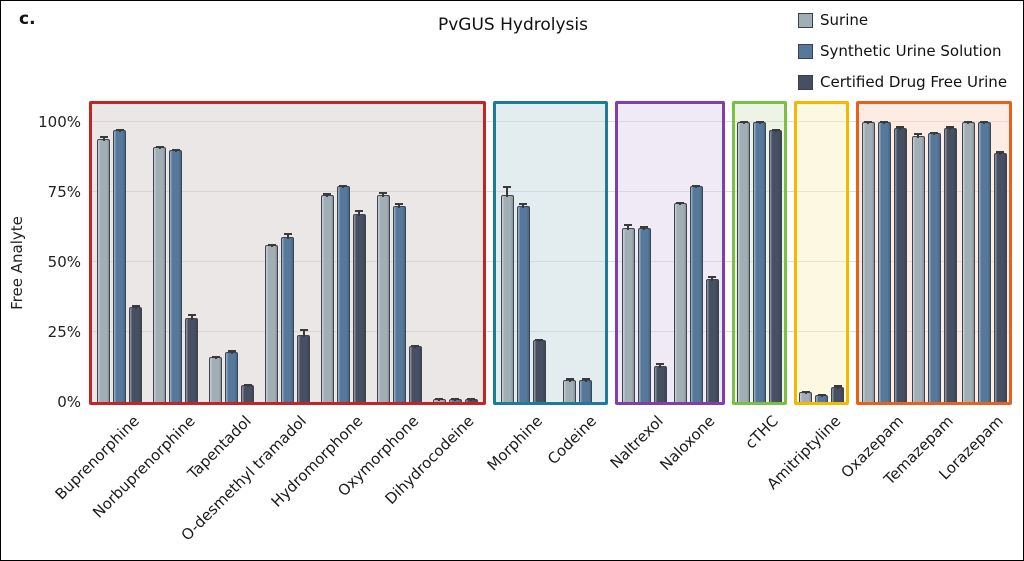 This screenshot has height=561, width=1024. I want to click on legend-label: Surine, so click(844, 20).